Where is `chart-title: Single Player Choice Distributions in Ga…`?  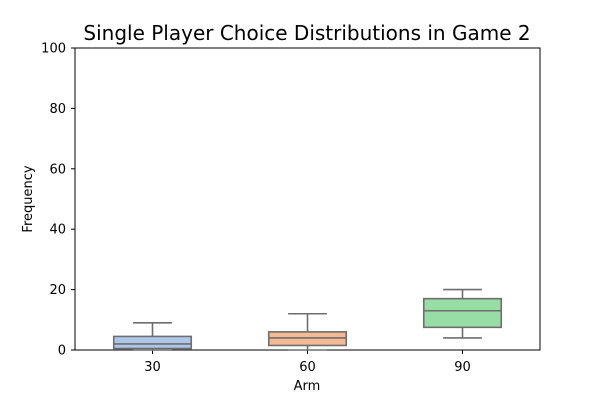
chart-title: Single Player Choice Distributions in Ga… is located at coordinates (306, 33).